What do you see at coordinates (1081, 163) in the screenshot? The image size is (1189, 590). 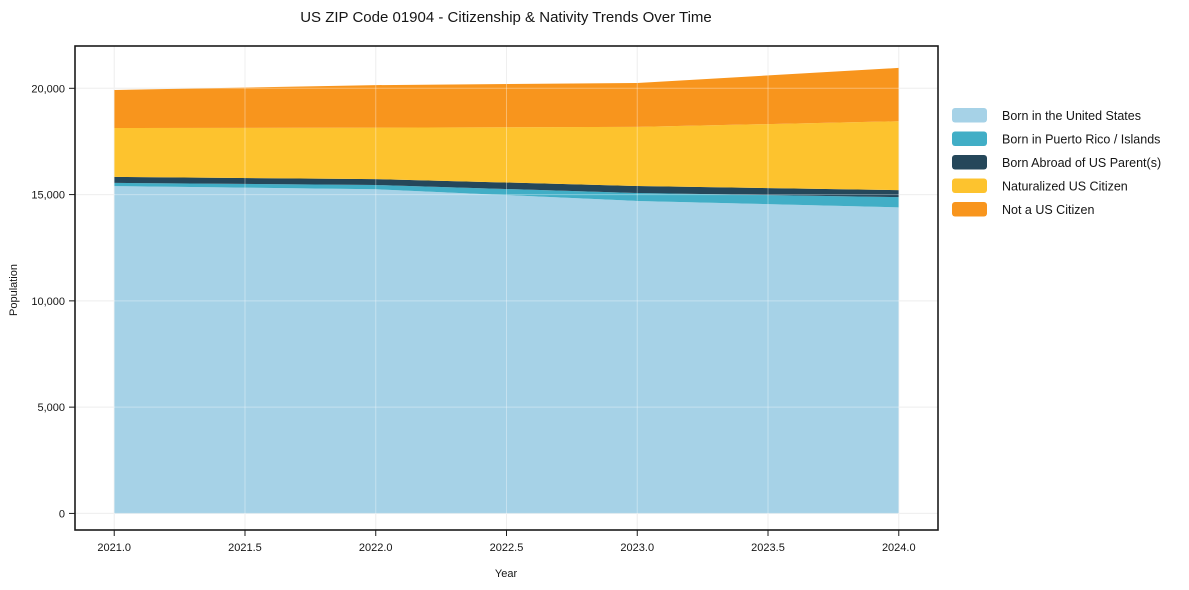 I see `legend-label-born-abroad: Born Abroad of US Parent(s)` at bounding box center [1081, 163].